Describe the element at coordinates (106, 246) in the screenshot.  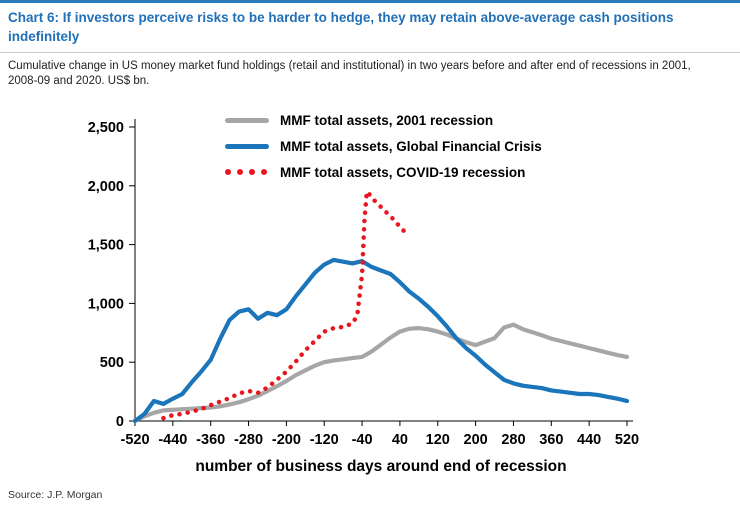
I see `svg-text: 1,500` at that location.